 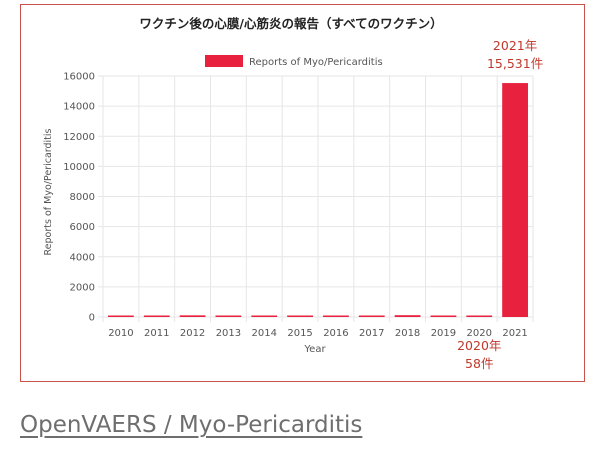 What do you see at coordinates (82, 197) in the screenshot?
I see `y-tick-label: 8000` at bounding box center [82, 197].